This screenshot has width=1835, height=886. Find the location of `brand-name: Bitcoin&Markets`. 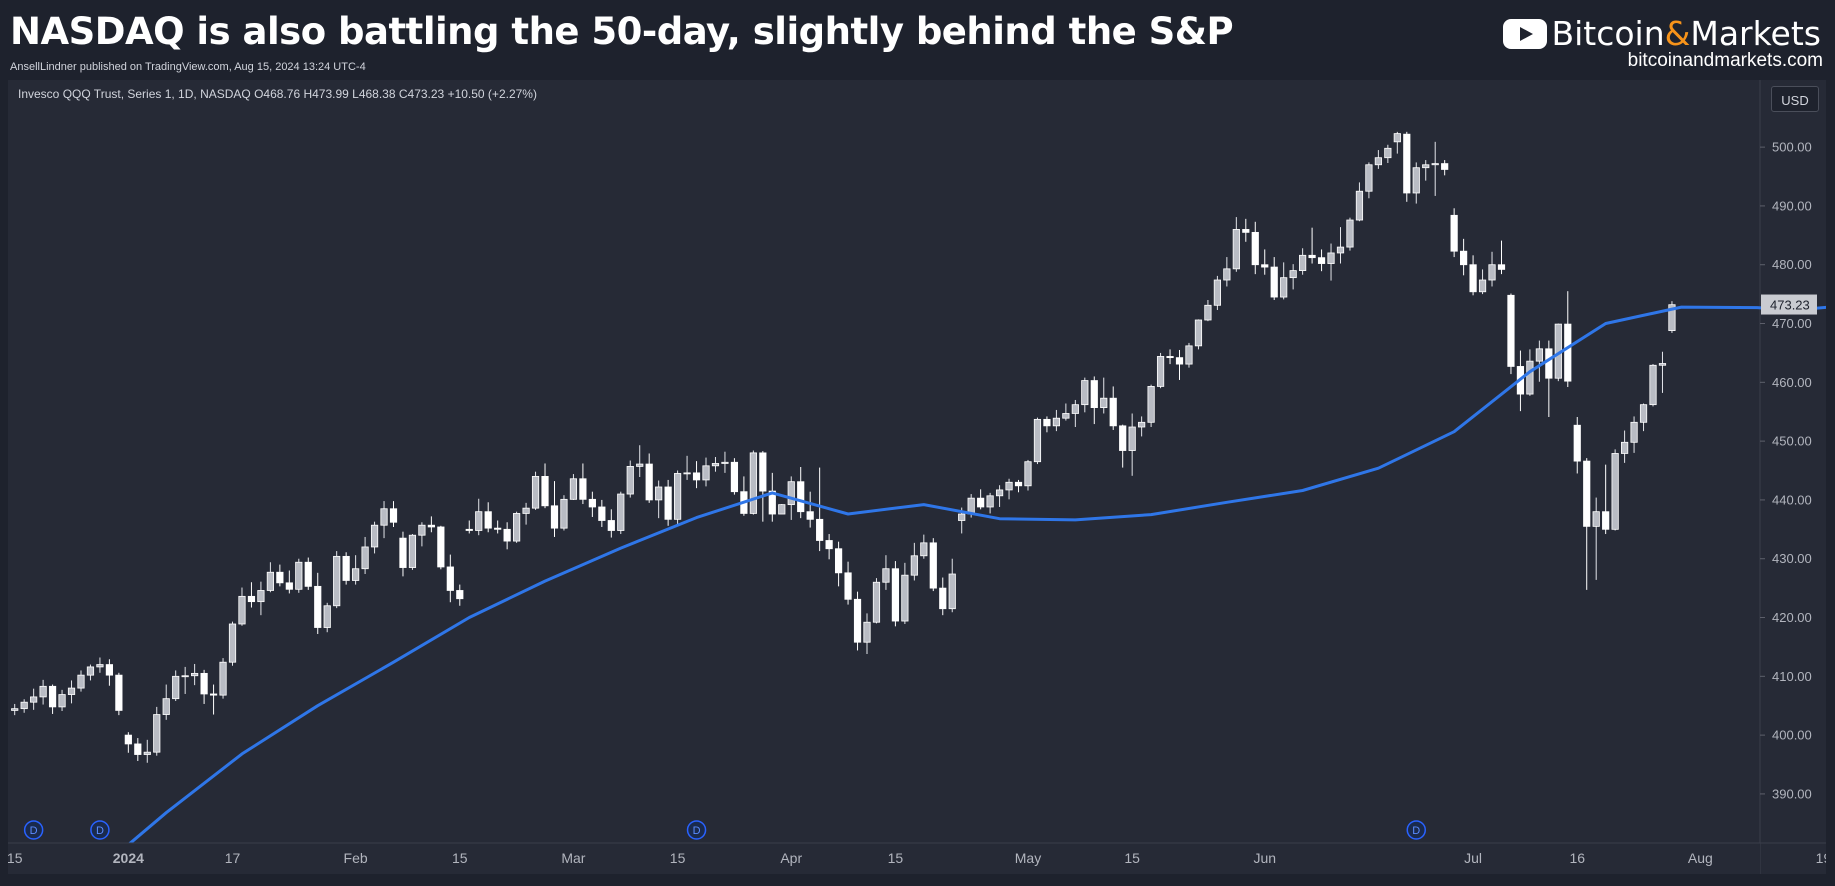

brand-name: Bitcoin&Markets is located at coordinates (1686, 33).